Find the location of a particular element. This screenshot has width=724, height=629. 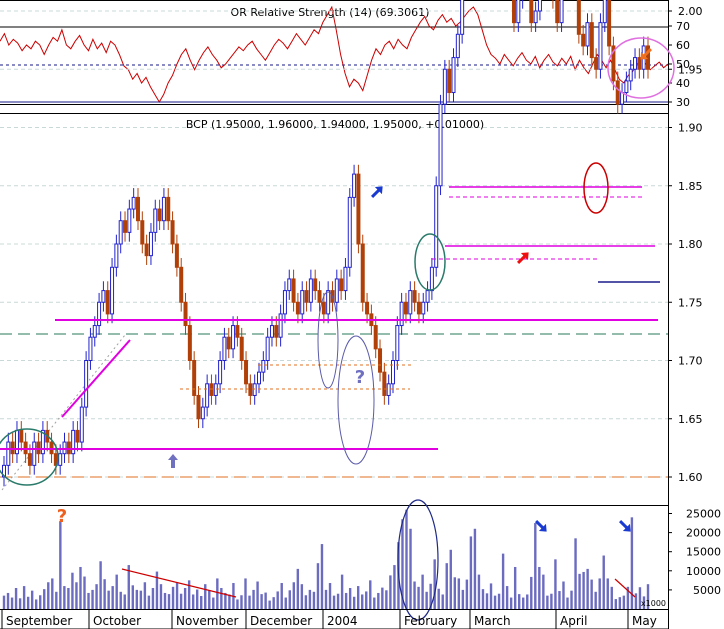

blue-up-arrow-icon is located at coordinates (376, 192).